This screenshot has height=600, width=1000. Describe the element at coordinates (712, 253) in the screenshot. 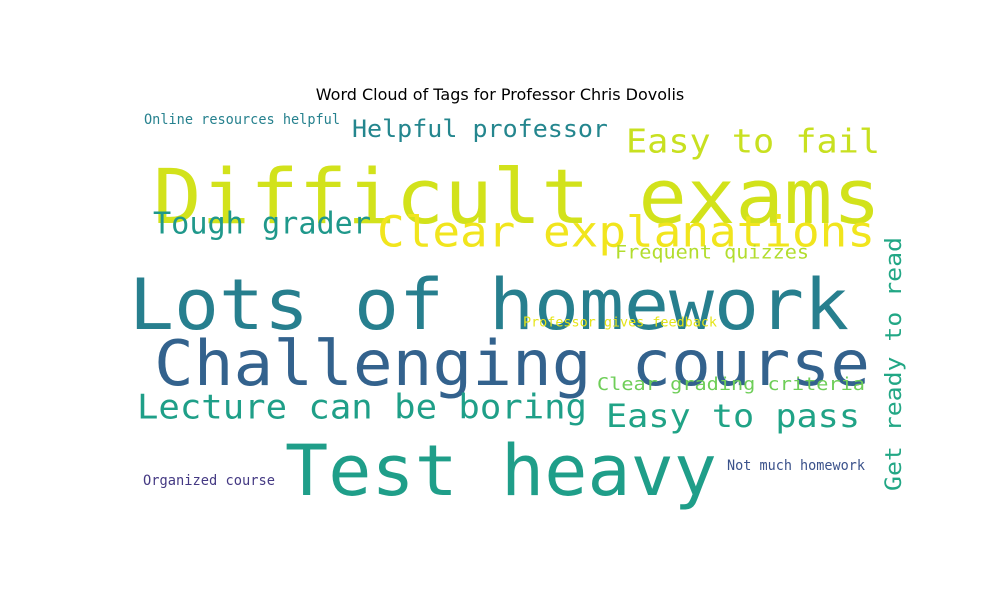

I see `word-frequent-quizzes: Frequent quizzes` at that location.